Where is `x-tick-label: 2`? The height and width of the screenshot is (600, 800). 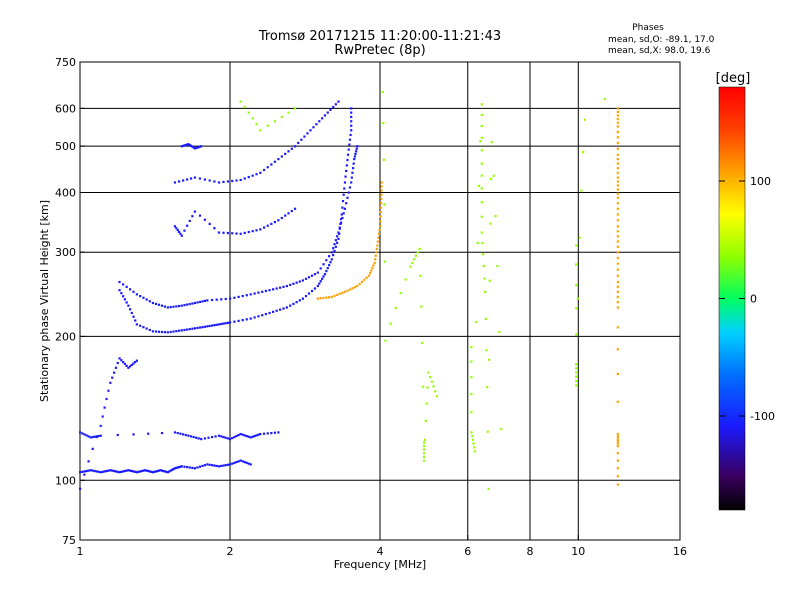
x-tick-label: 2 is located at coordinates (230, 551).